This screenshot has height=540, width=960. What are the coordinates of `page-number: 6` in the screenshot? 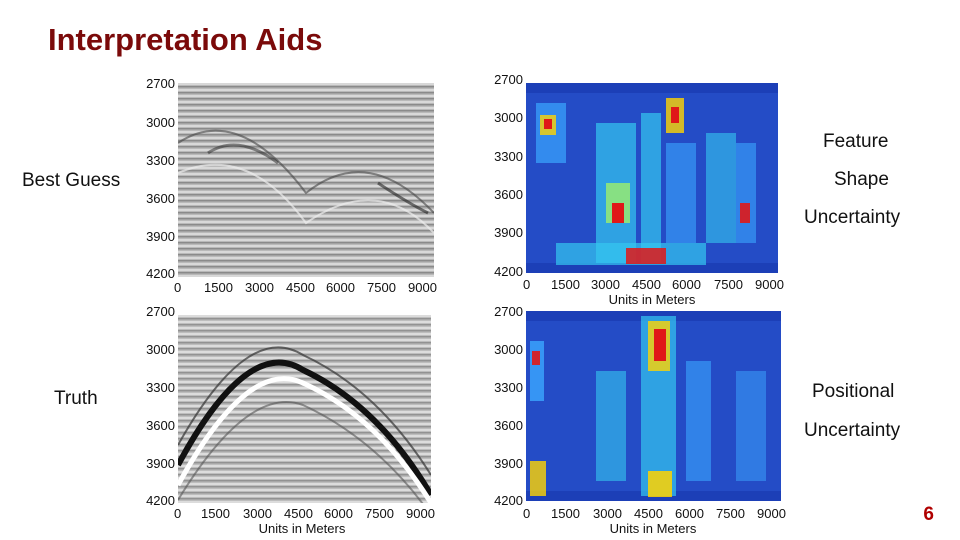 It's located at (928, 514).